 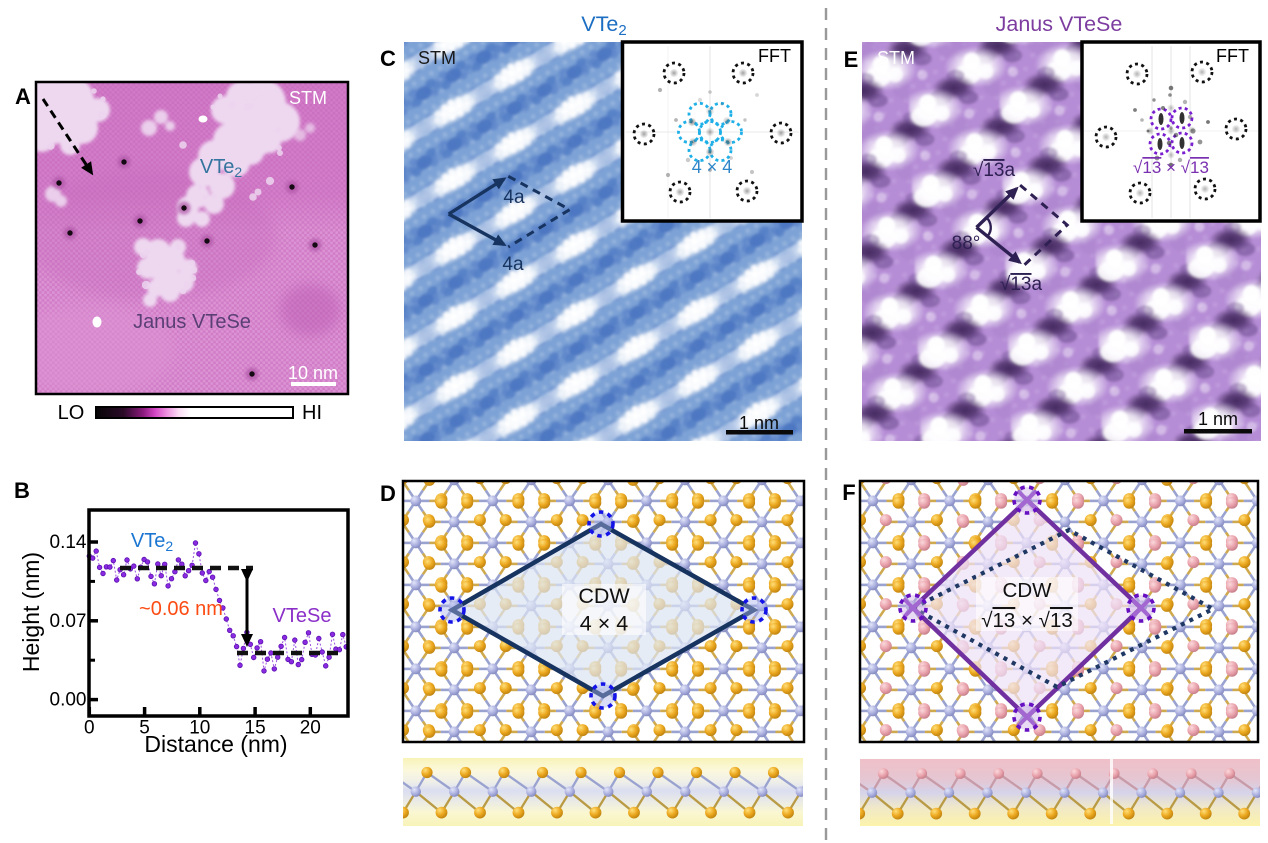 What do you see at coordinates (312, 413) in the screenshot?
I see `svg-text: HI` at bounding box center [312, 413].